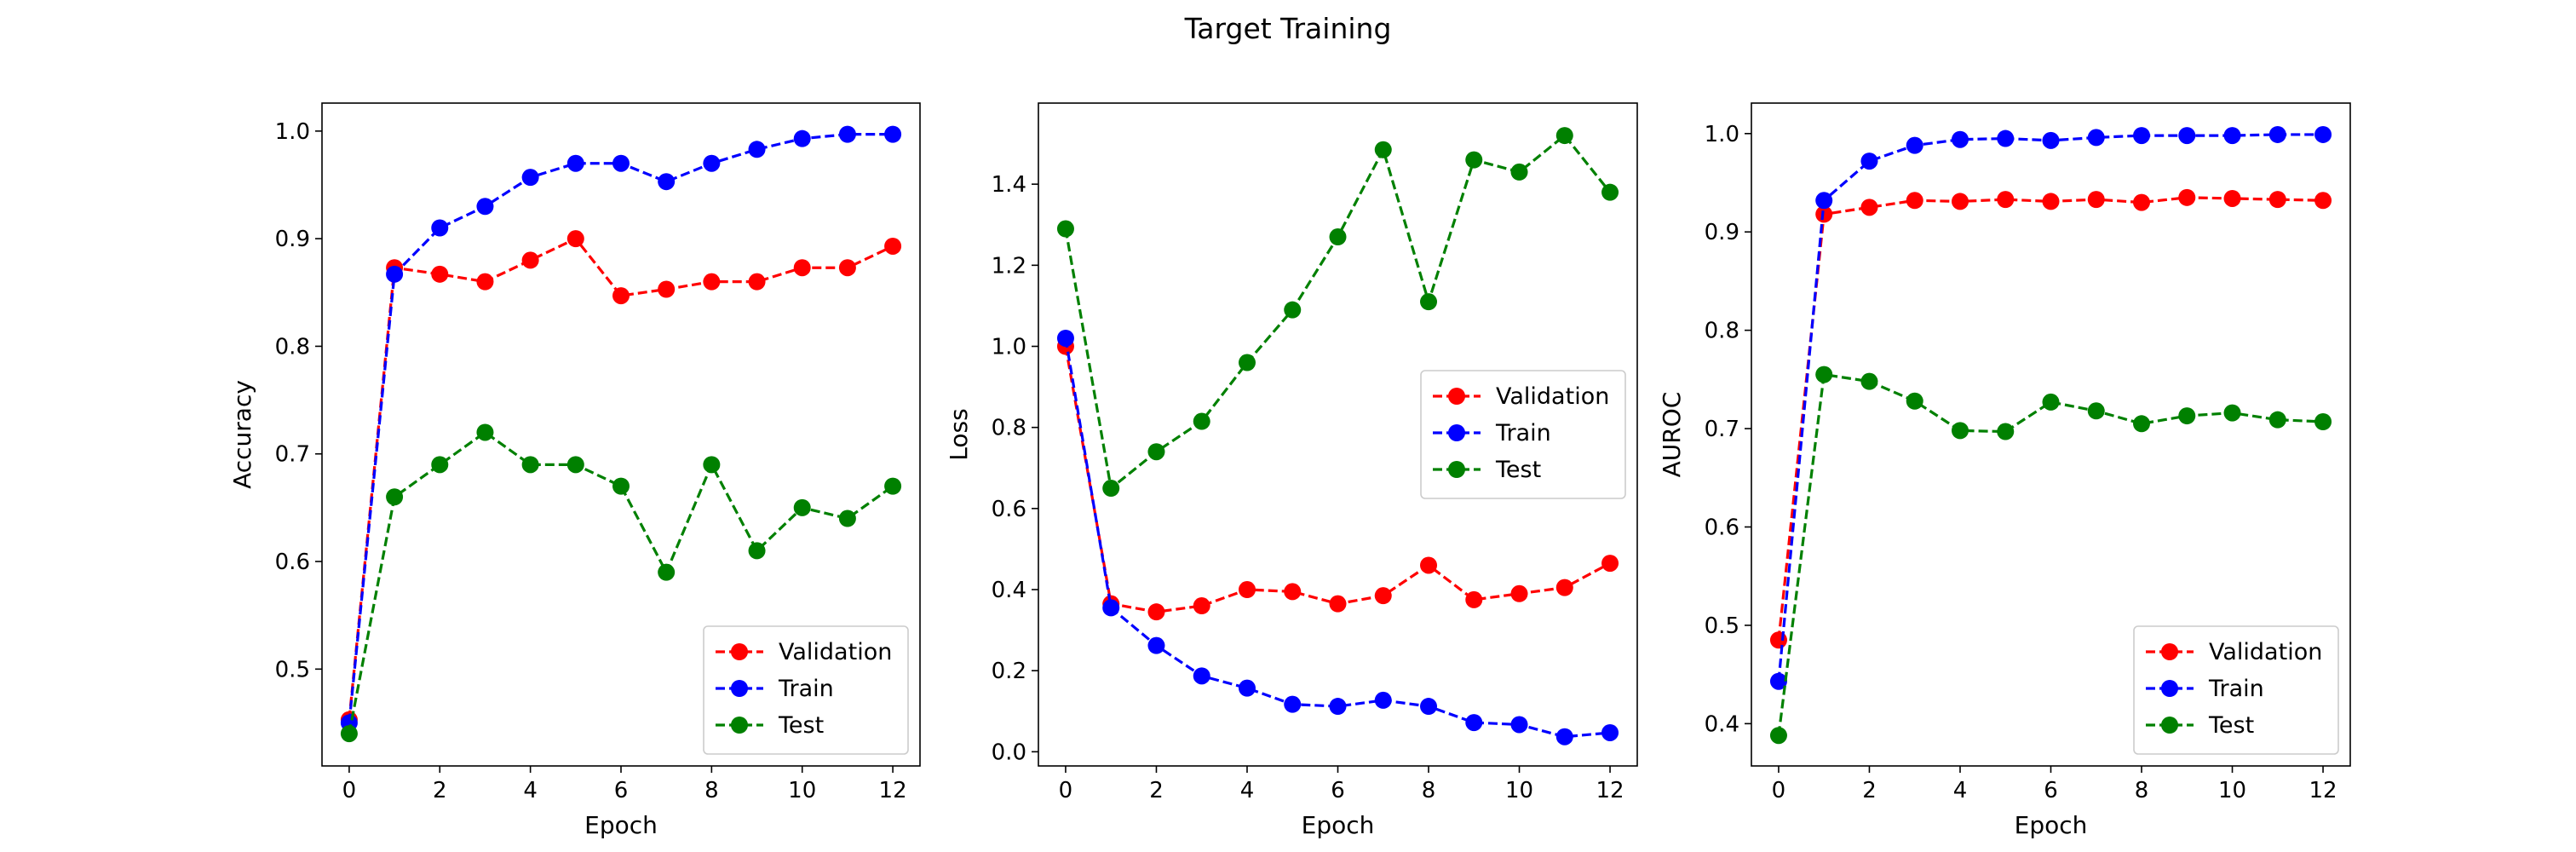 The height and width of the screenshot is (852, 2576). I want to click on chart-2-legend-box, so click(1523, 434).